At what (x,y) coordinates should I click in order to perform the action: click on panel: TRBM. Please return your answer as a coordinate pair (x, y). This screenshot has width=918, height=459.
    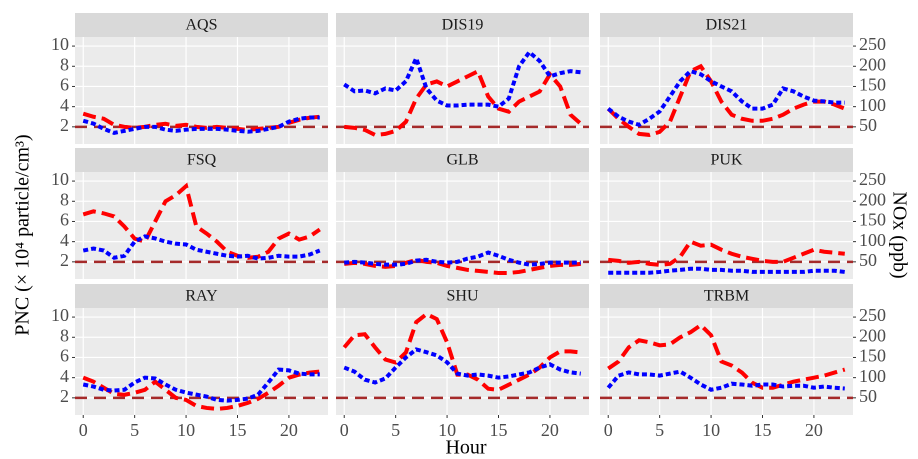
    Looking at the image, I should click on (726, 349).